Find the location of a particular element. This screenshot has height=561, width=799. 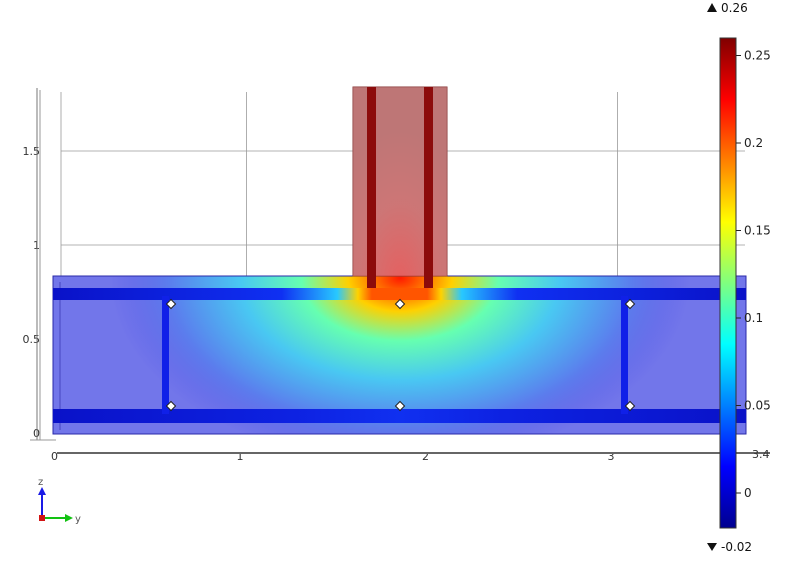

axis-triad: z y is located at coordinates (59, 501).